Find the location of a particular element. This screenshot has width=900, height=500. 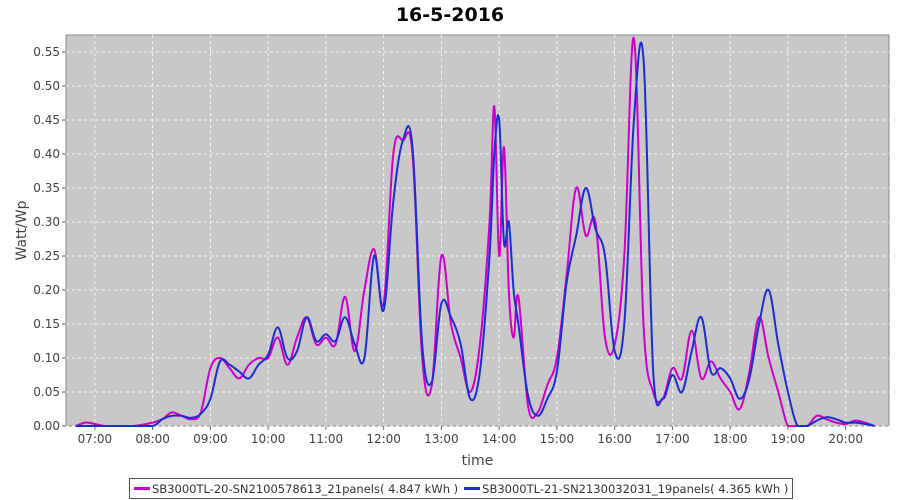

y-tick-label: 0.30 is located at coordinates (46, 222).